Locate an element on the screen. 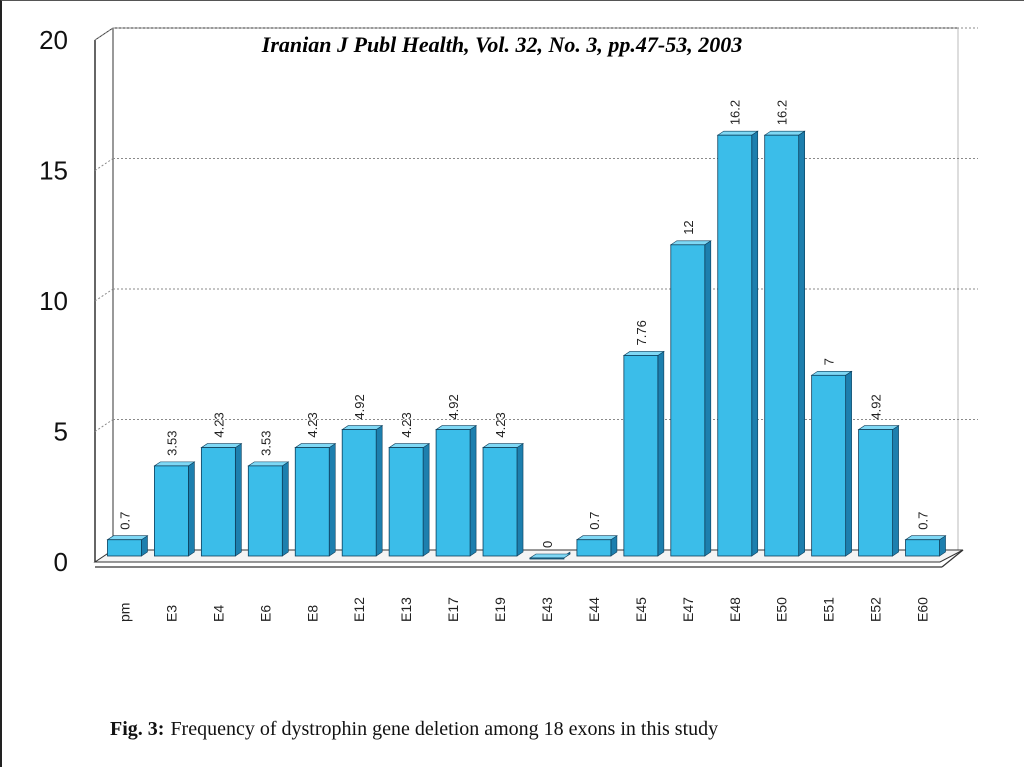 The image size is (1024, 768). value-label: 16.2 is located at coordinates (782, 112).